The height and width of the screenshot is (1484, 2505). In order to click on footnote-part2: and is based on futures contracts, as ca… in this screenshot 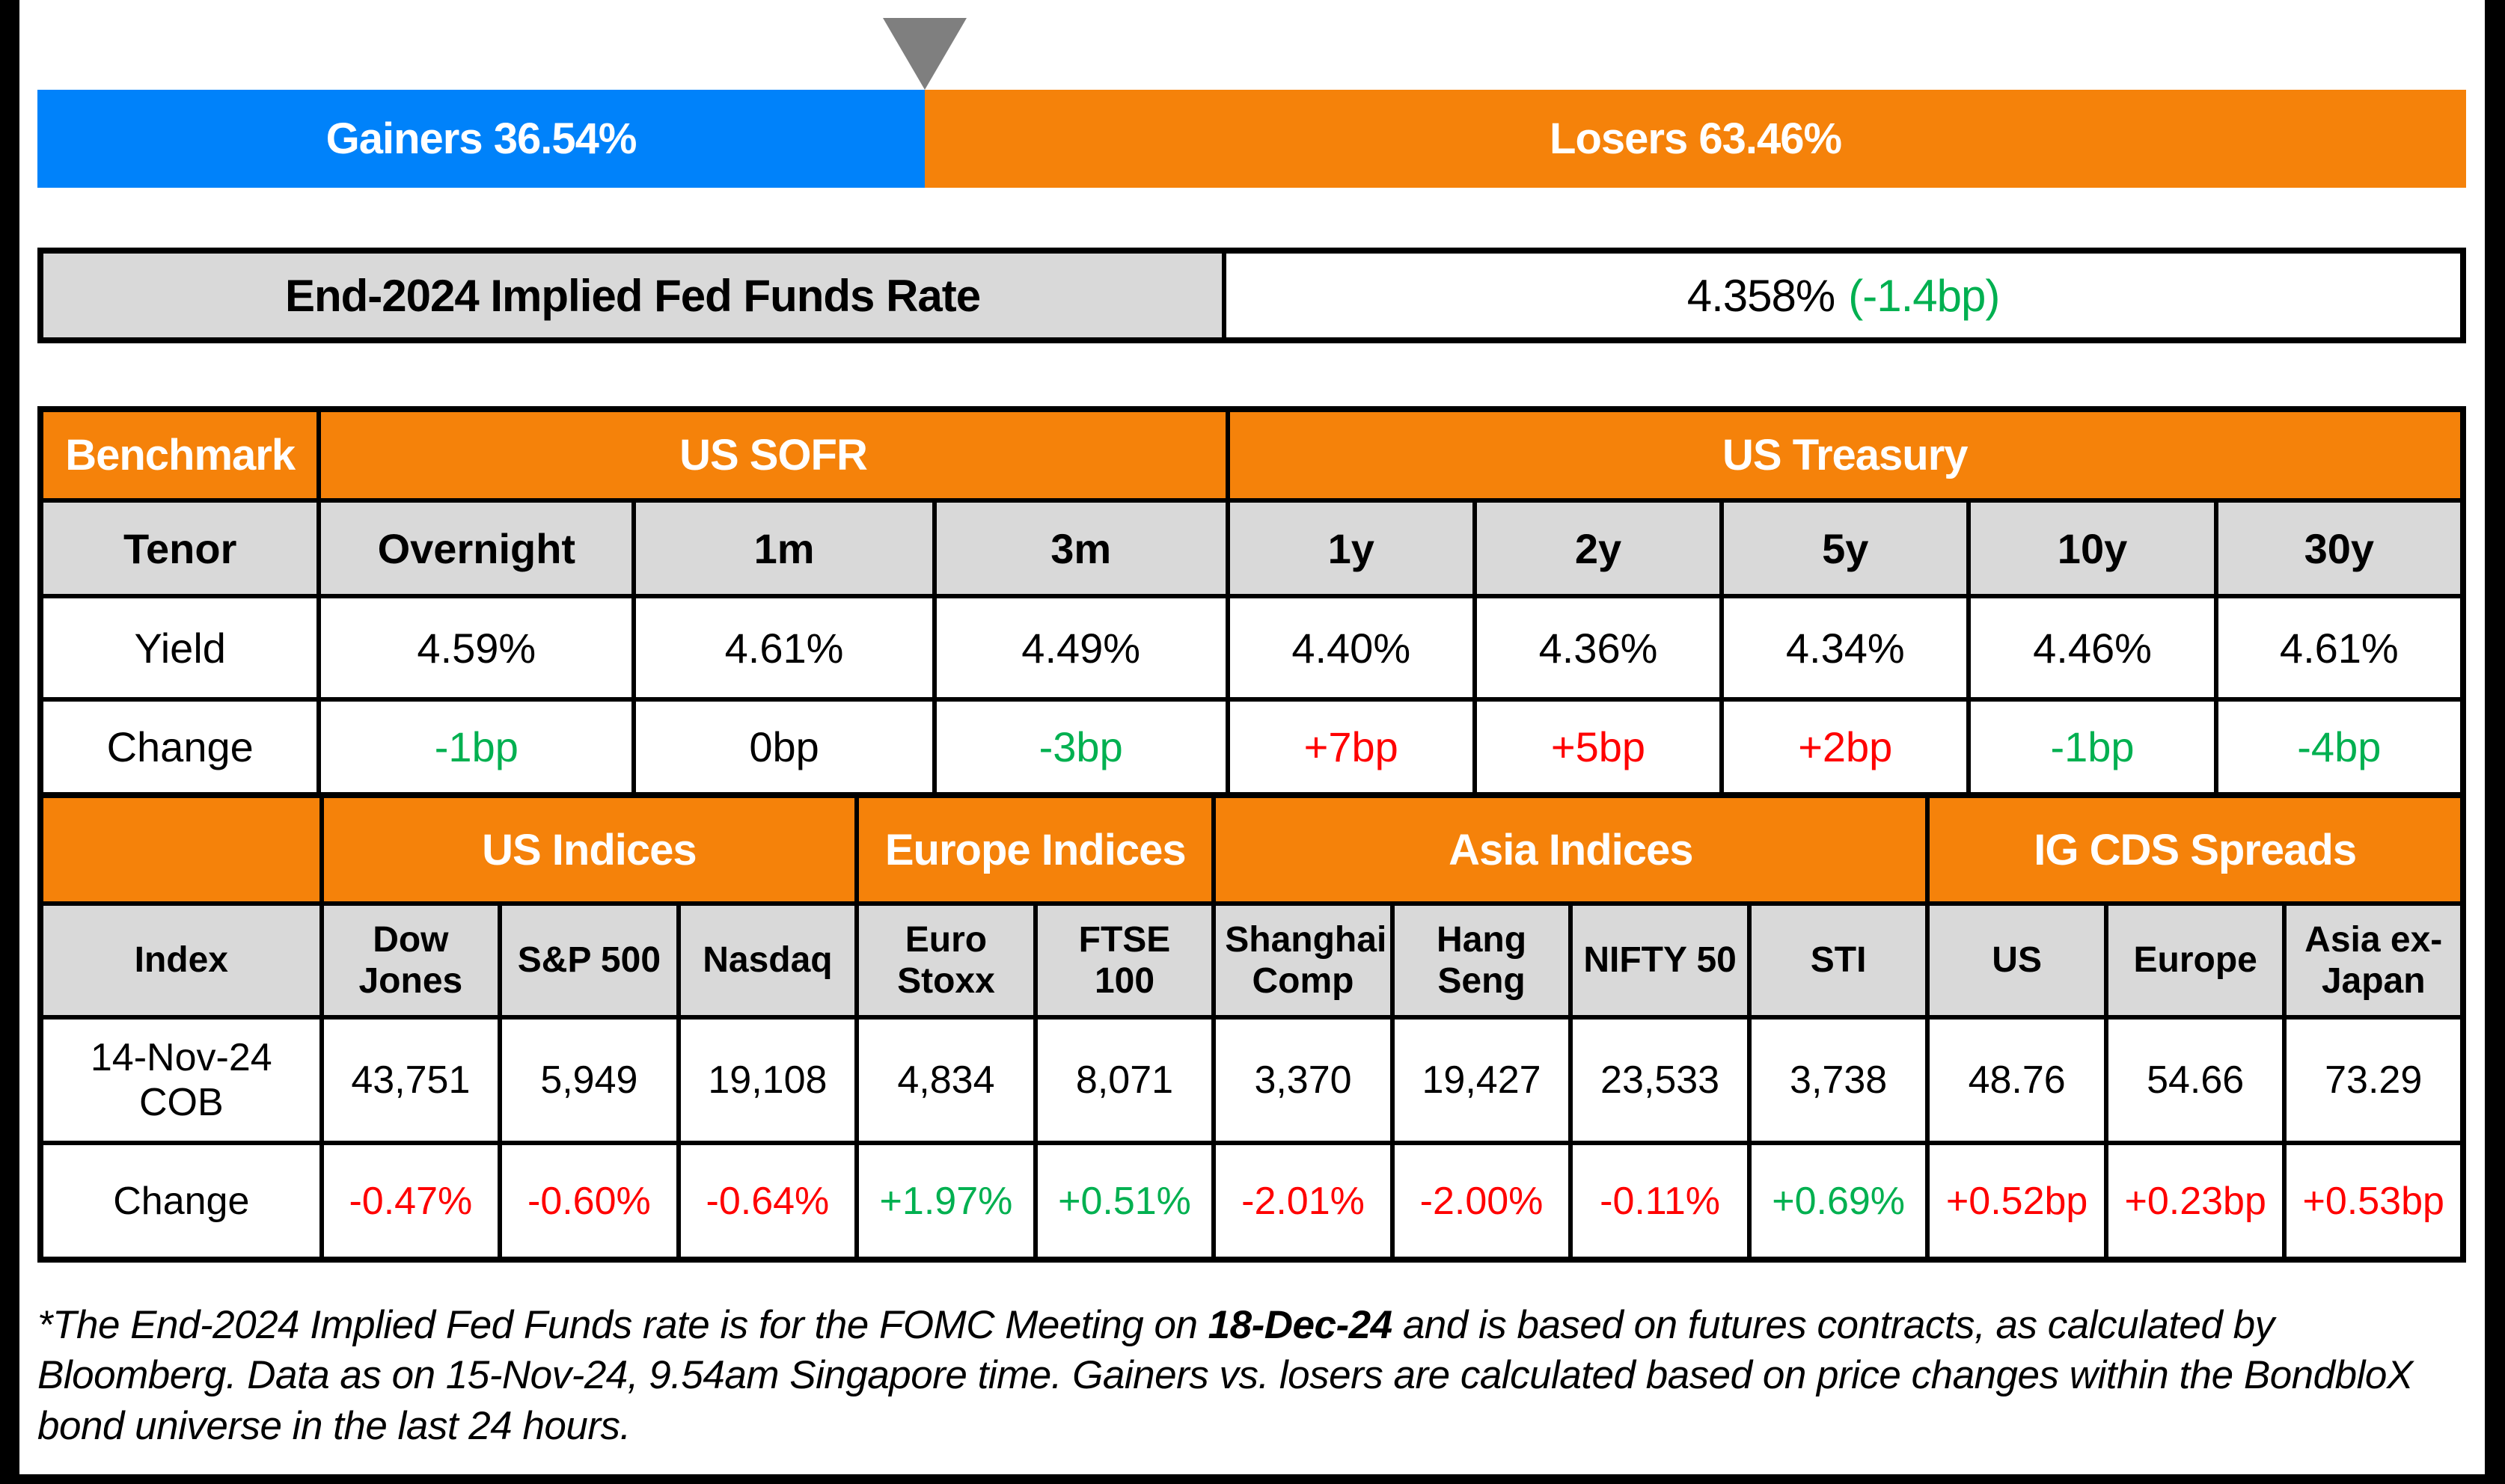, I will do `click(1225, 1375)`.